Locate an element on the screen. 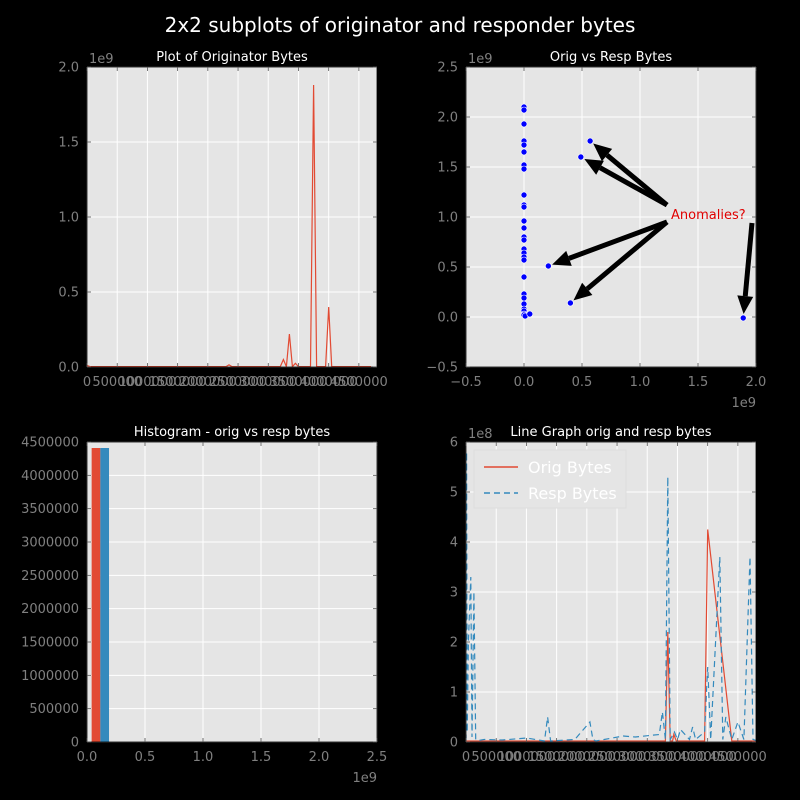 The height and width of the screenshot is (800, 800). axes-background is located at coordinates (232, 592).